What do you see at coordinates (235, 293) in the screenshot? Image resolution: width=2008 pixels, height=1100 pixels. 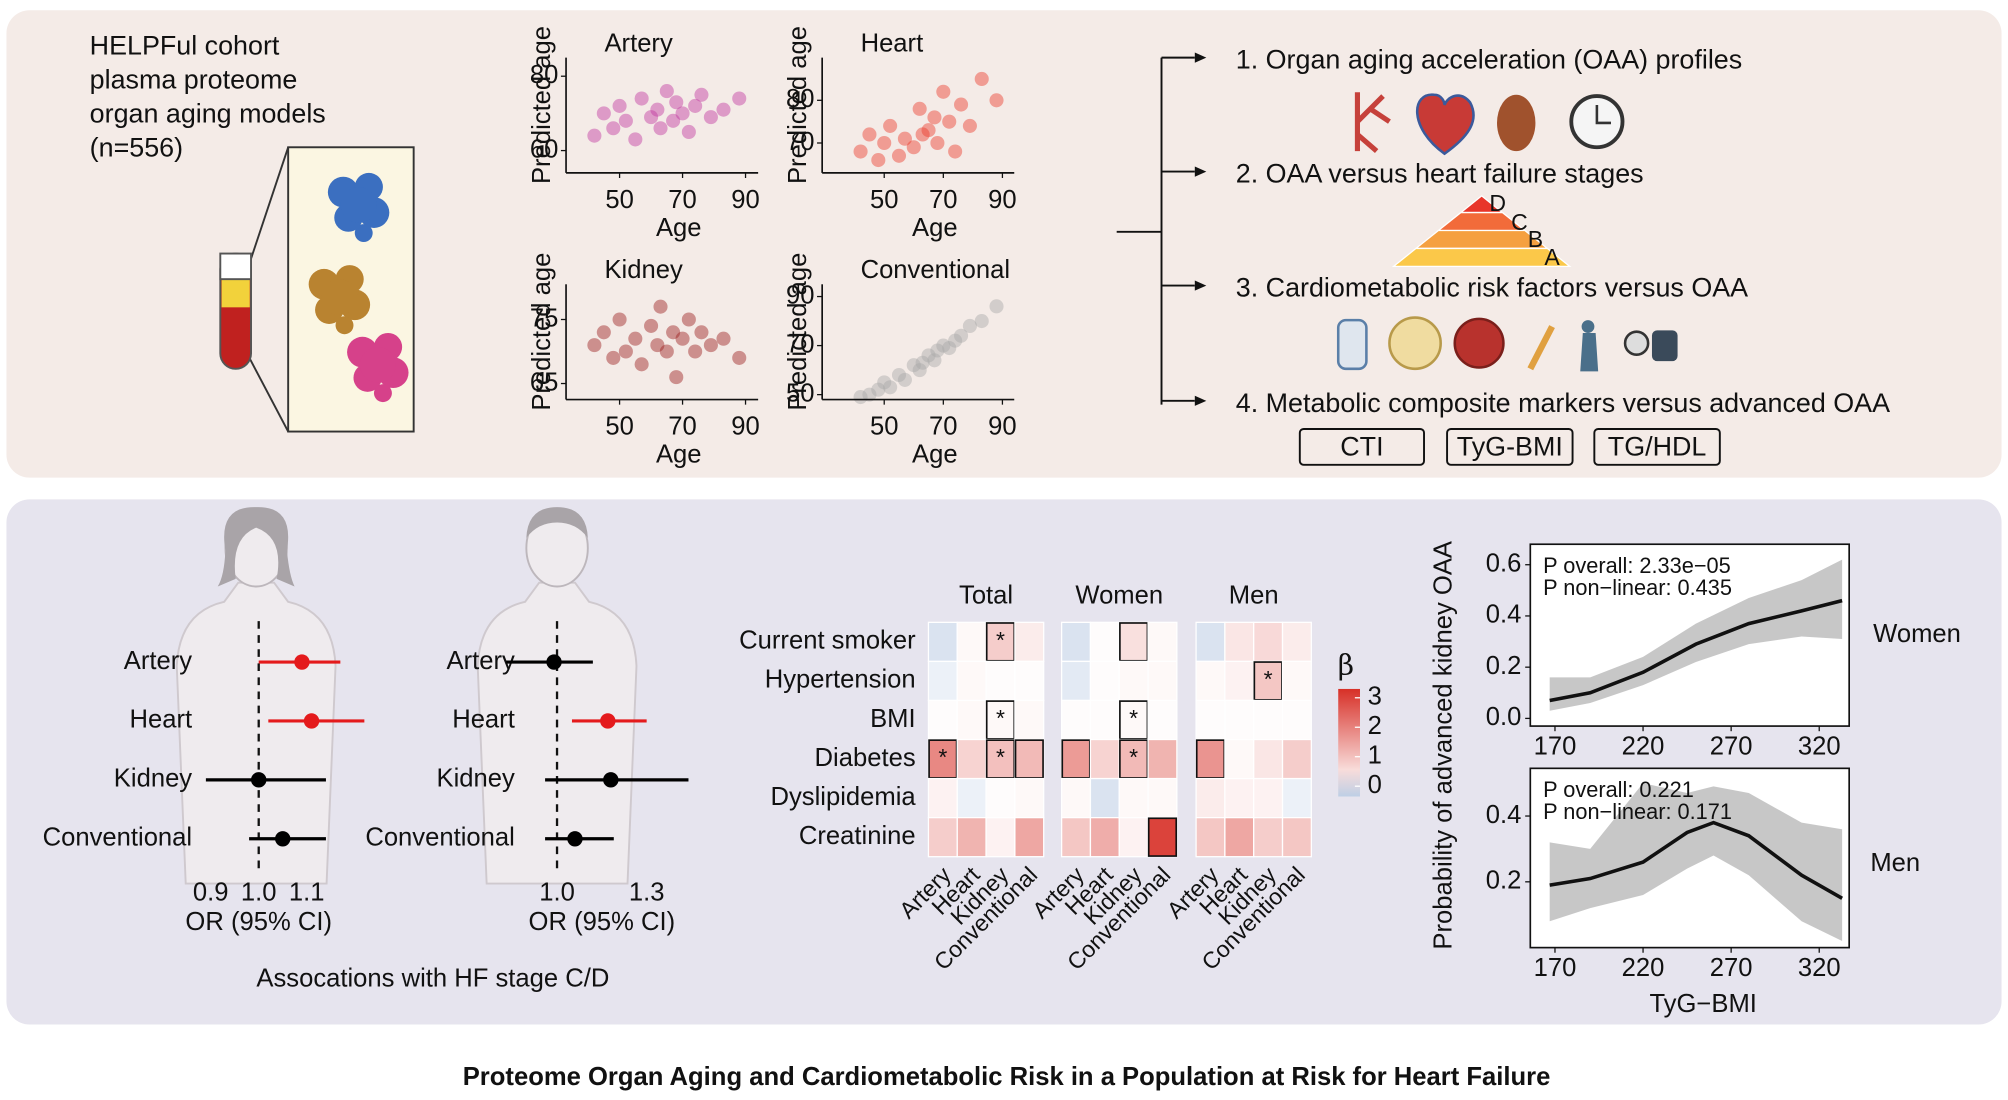 I see `tube-plasma` at bounding box center [235, 293].